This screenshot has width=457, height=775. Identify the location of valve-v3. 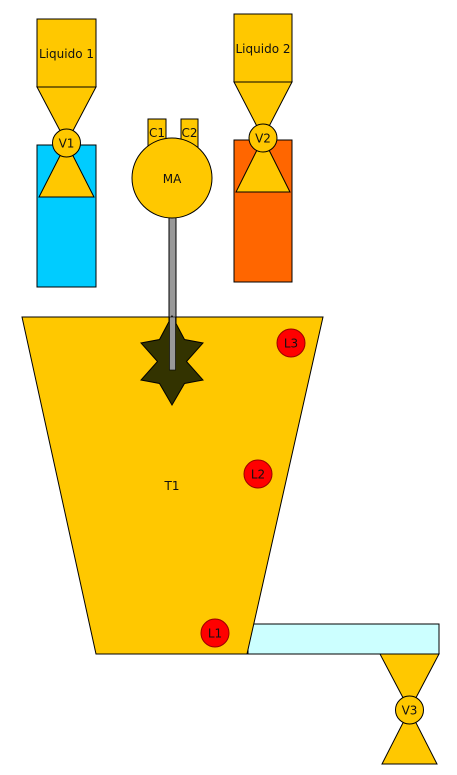
(409, 710).